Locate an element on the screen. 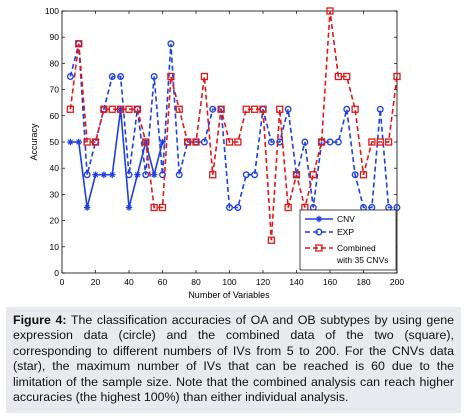  y-tick-label: 20 is located at coordinates (55, 221).